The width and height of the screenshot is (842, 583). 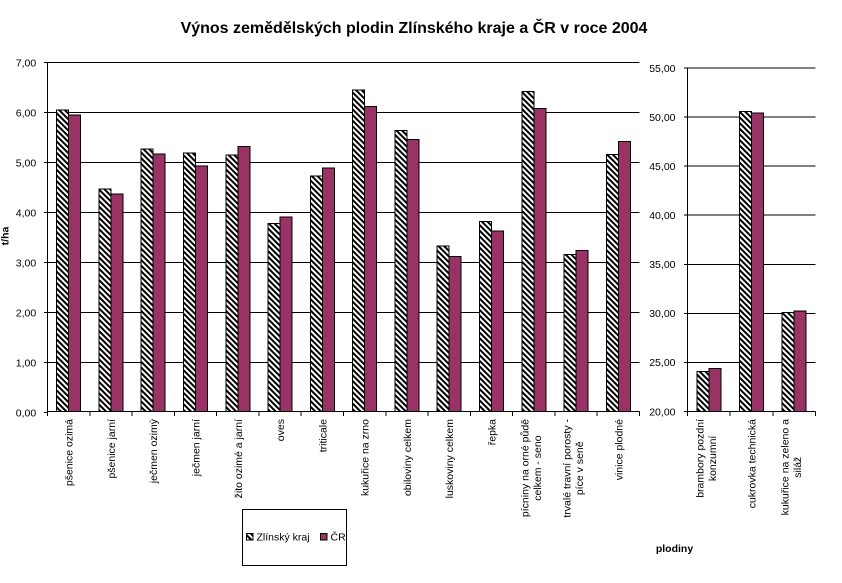 I want to click on svg-text: ČR, so click(x=339, y=537).